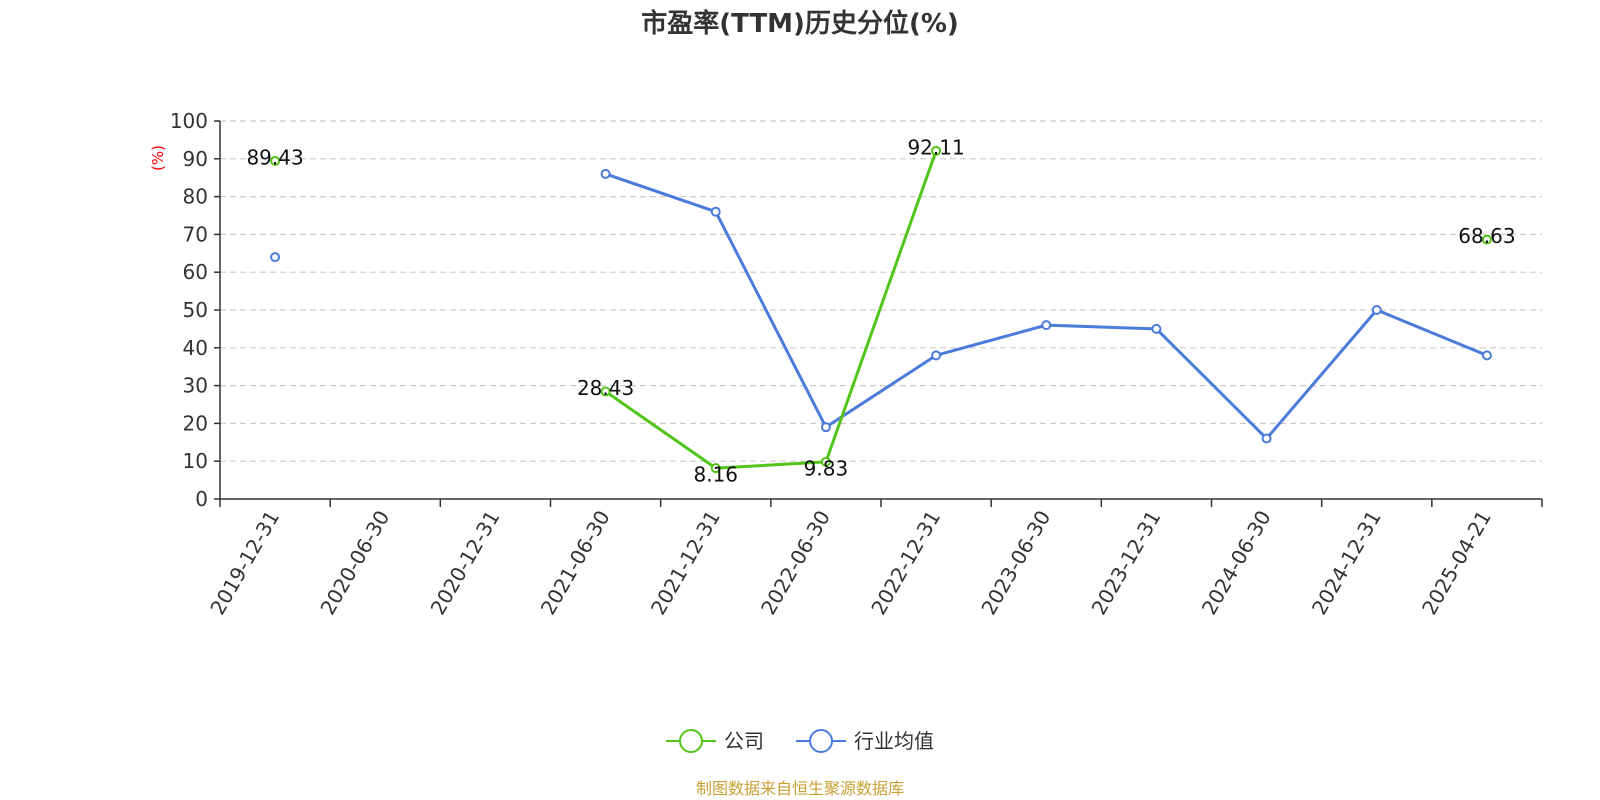 This screenshot has width=1600, height=800. I want to click on y-tick-label: 30, so click(195, 386).